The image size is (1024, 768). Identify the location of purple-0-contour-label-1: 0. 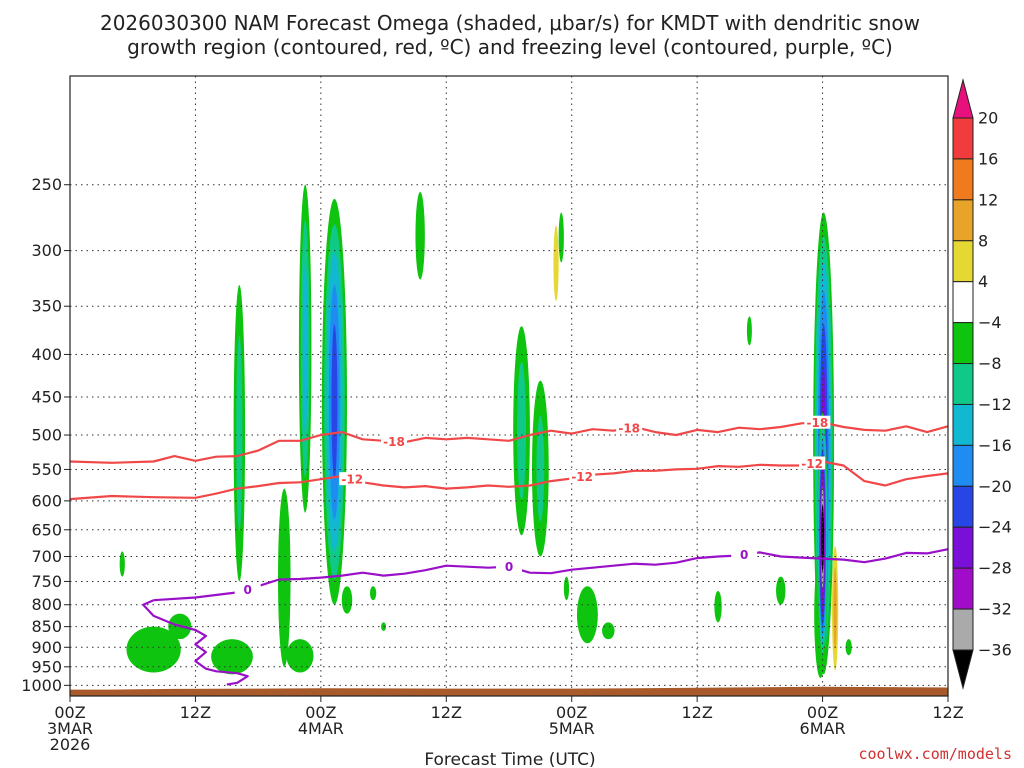
(509, 567).